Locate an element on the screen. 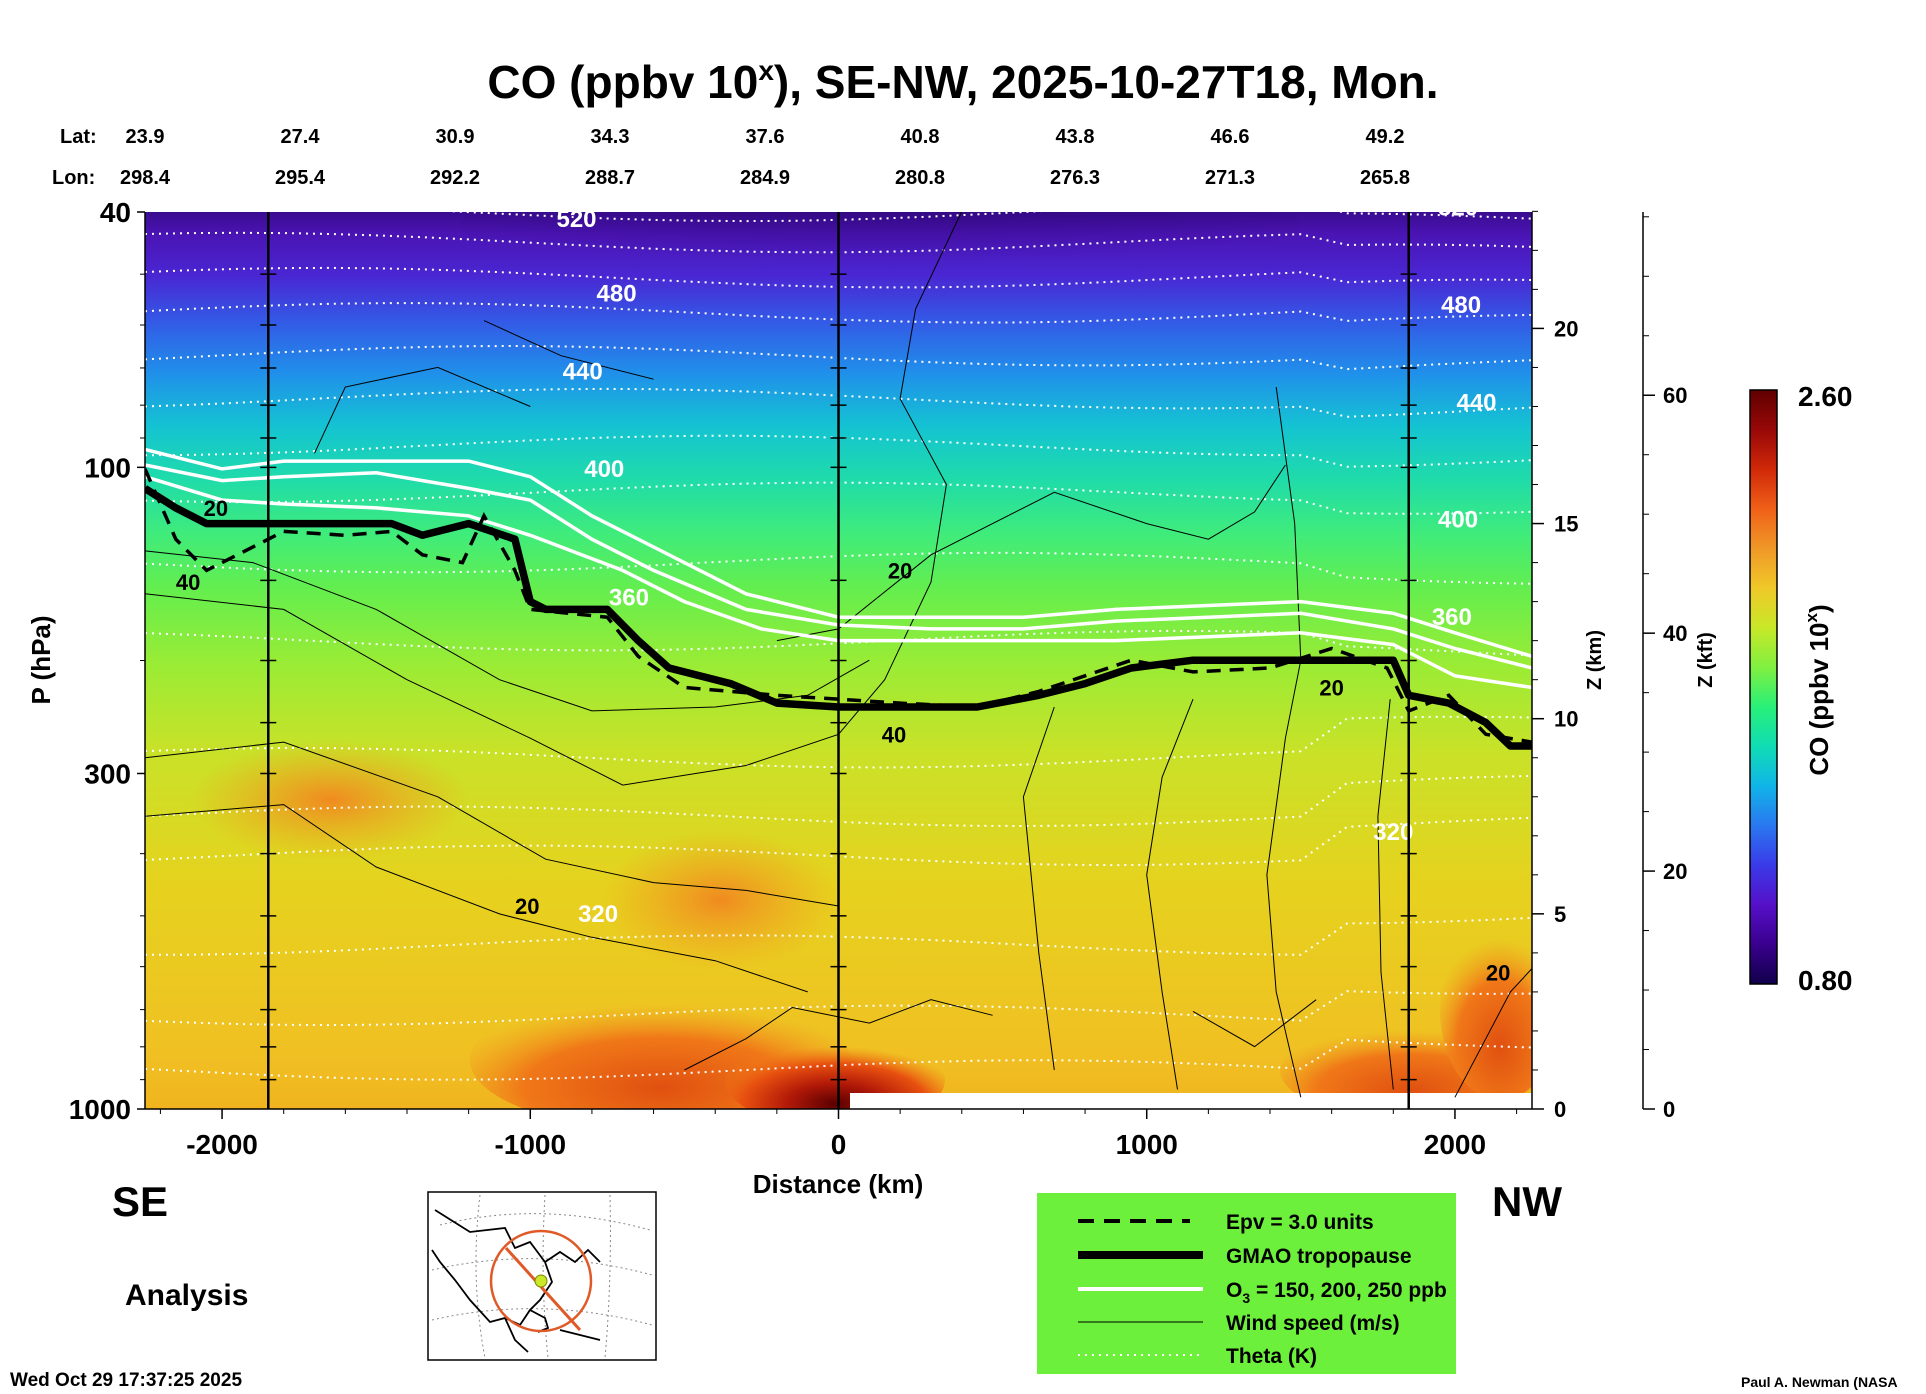 This screenshot has height=1394, width=1926. y-tick-label: 300 is located at coordinates (107, 773).